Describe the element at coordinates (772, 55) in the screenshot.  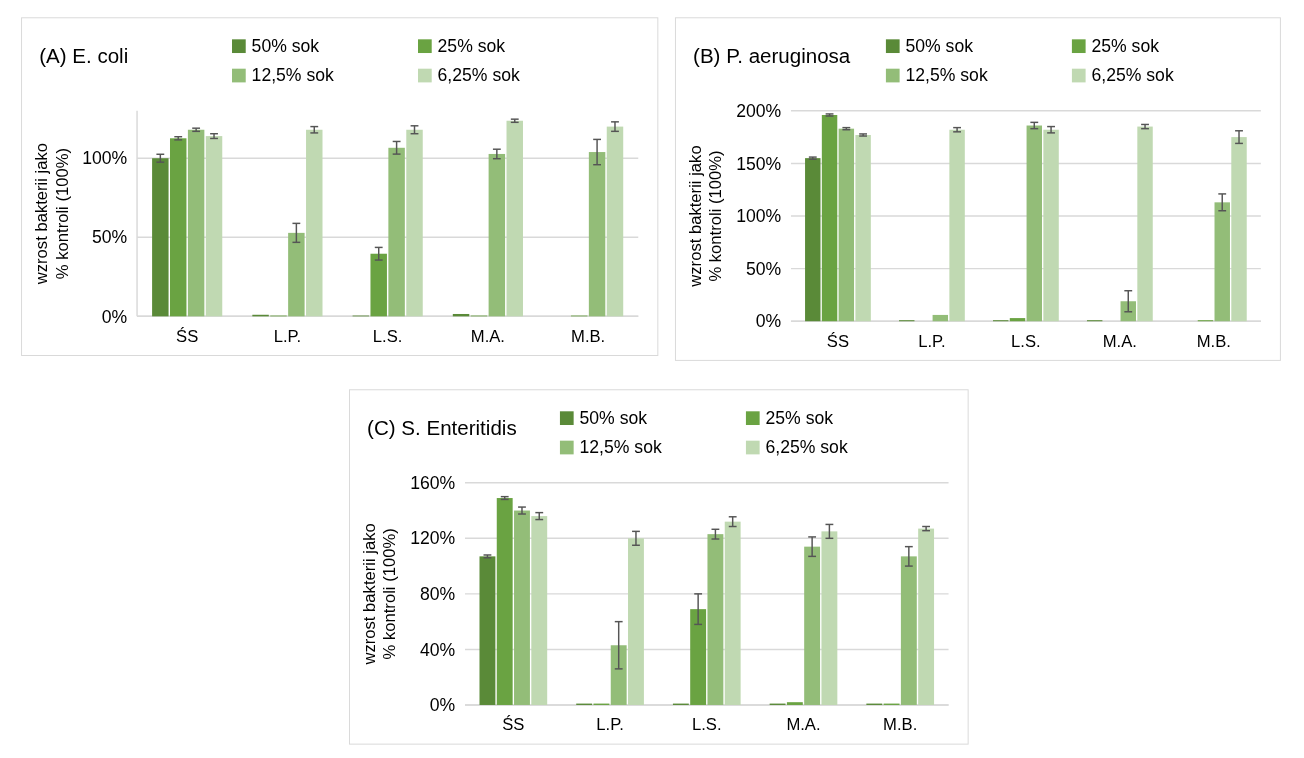
I see `chart-title: (B) P. aeruginosa` at that location.